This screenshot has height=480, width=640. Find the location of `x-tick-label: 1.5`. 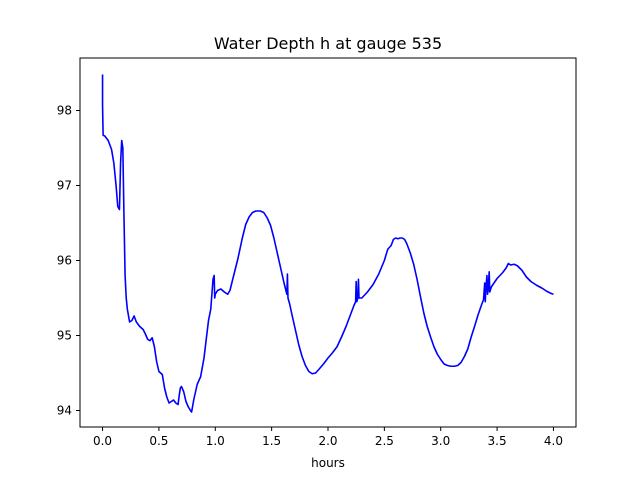

x-tick-label: 1.5 is located at coordinates (271, 441).